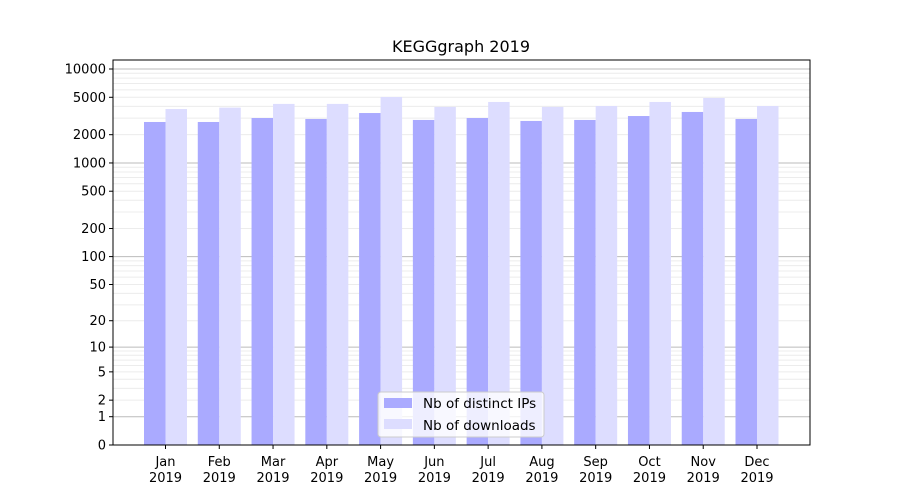 This screenshot has width=900, height=504. I want to click on x-tick-label-month: Apr, so click(327, 462).